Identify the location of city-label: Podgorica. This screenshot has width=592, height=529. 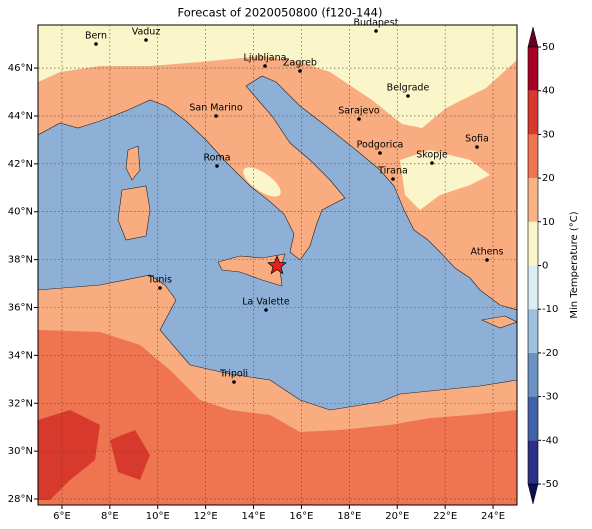
(380, 145).